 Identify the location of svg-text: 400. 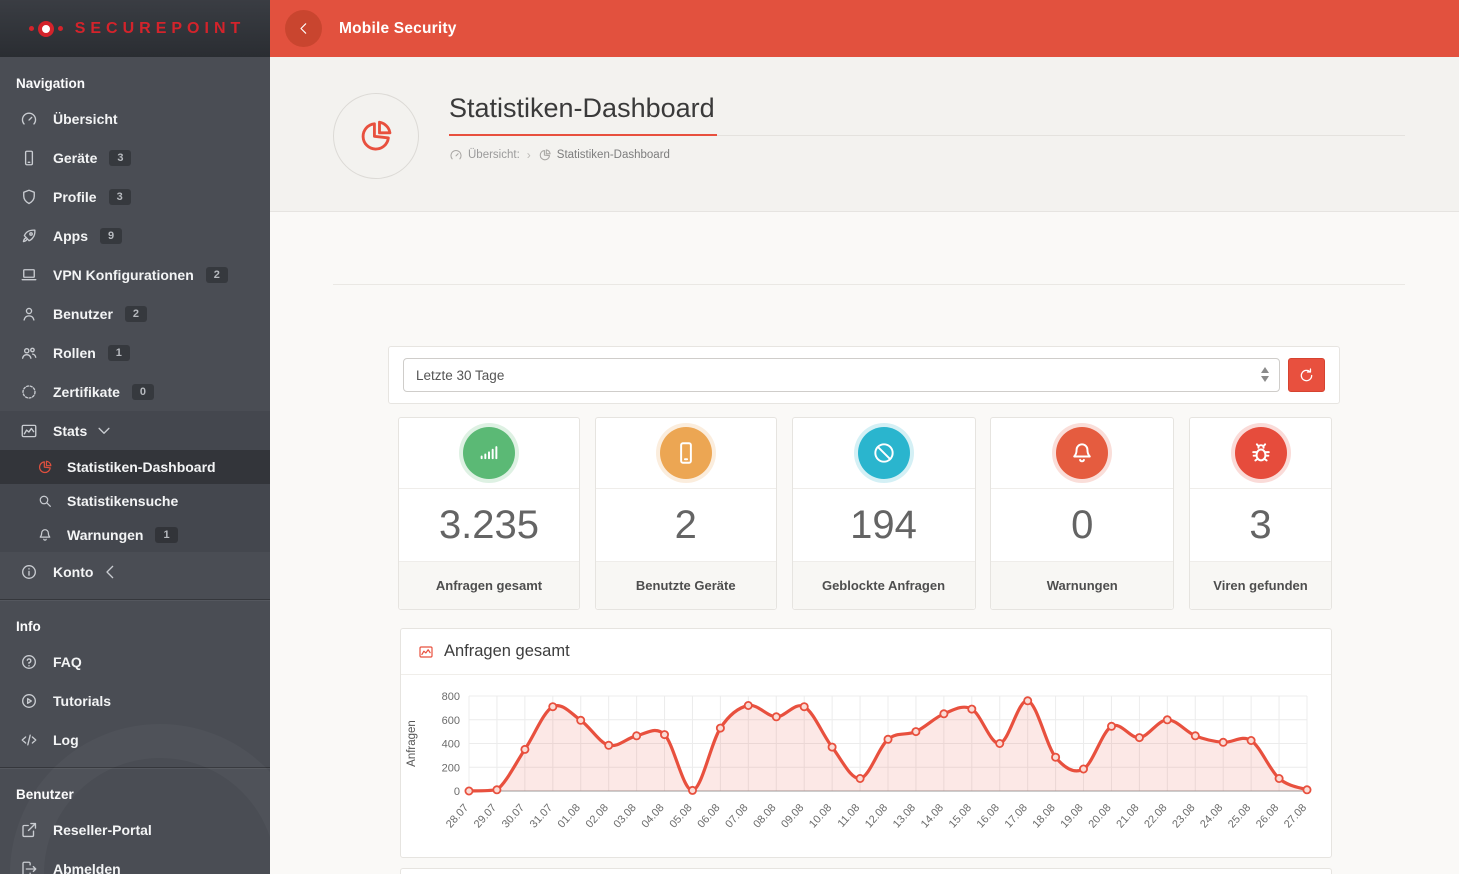
(451, 745).